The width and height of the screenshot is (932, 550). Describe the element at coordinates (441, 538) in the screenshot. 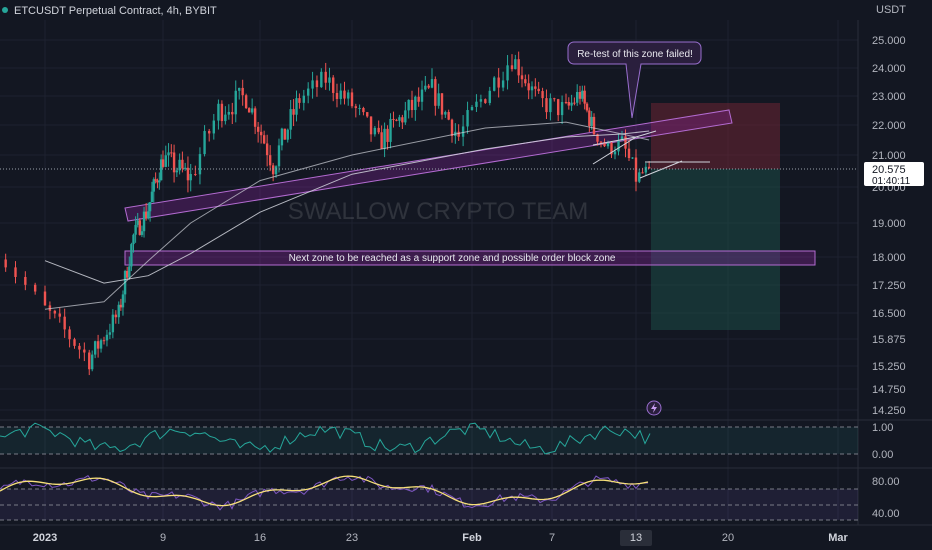

I see `time-axis: 2023 9 16 23 Feb 7 13 20 Mar` at that location.